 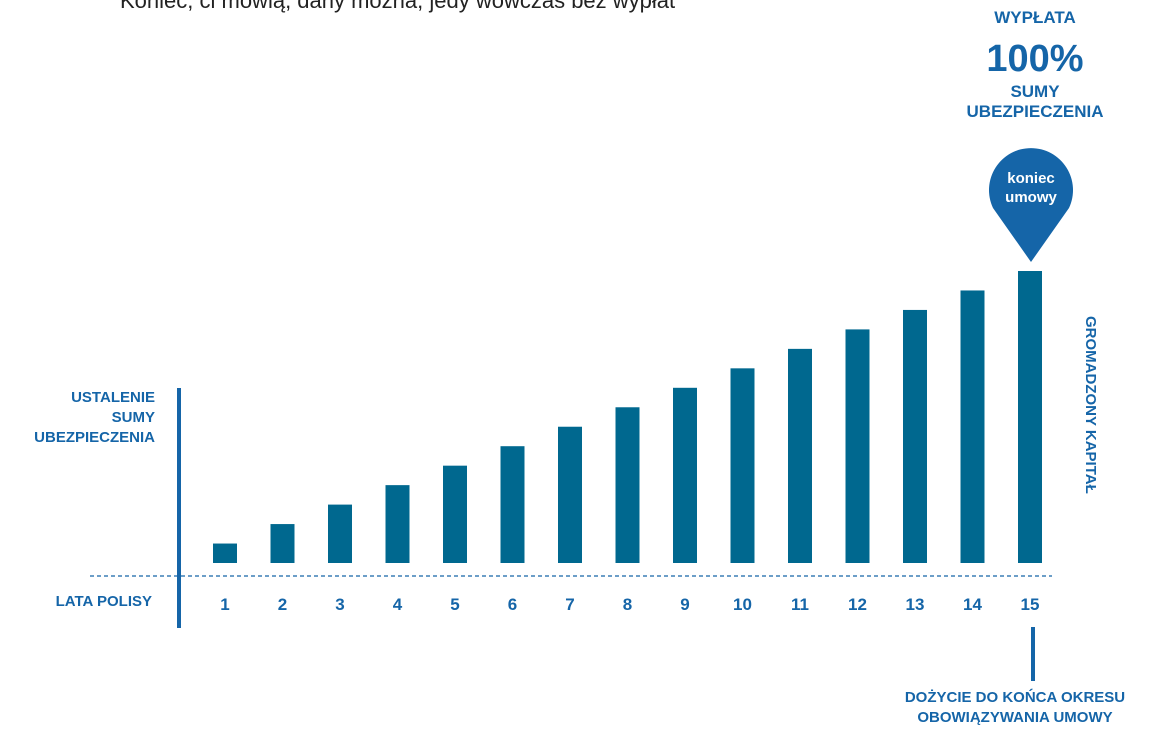 I want to click on payout-subtitle-line2: UBEZPIECZENIA, so click(x=1035, y=111).